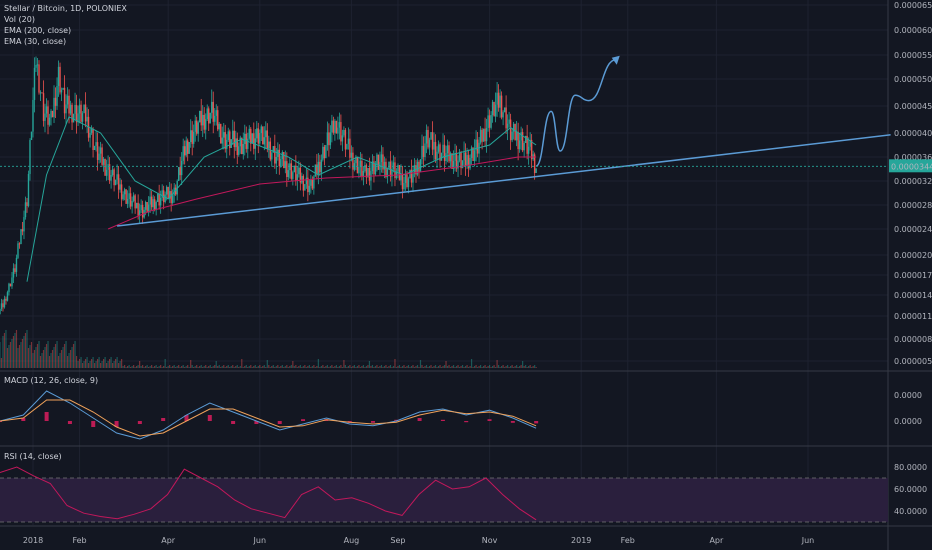 The height and width of the screenshot is (550, 932). I want to click on ema30-legend: EMA (30, close), so click(35, 41).